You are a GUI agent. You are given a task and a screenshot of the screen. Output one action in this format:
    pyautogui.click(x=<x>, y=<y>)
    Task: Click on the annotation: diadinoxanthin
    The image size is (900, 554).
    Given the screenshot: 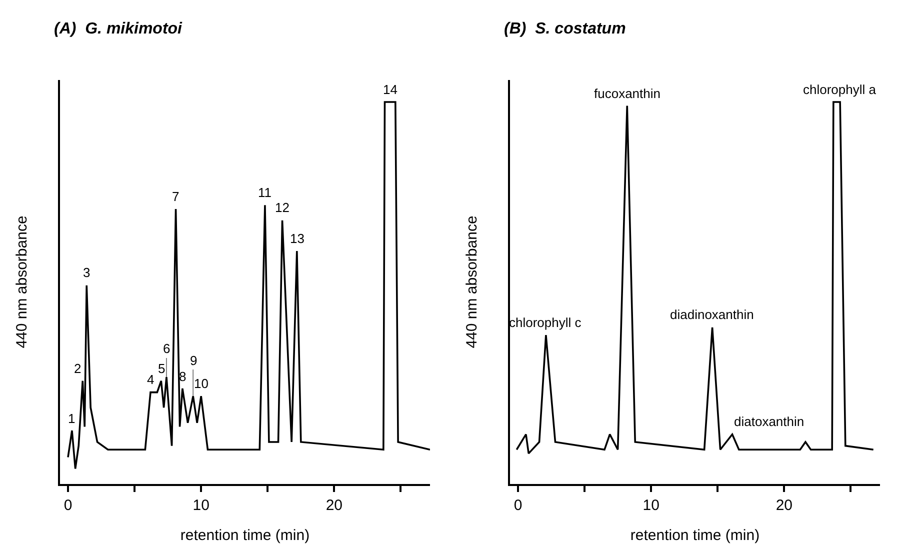 What is the action you would take?
    pyautogui.click(x=712, y=314)
    